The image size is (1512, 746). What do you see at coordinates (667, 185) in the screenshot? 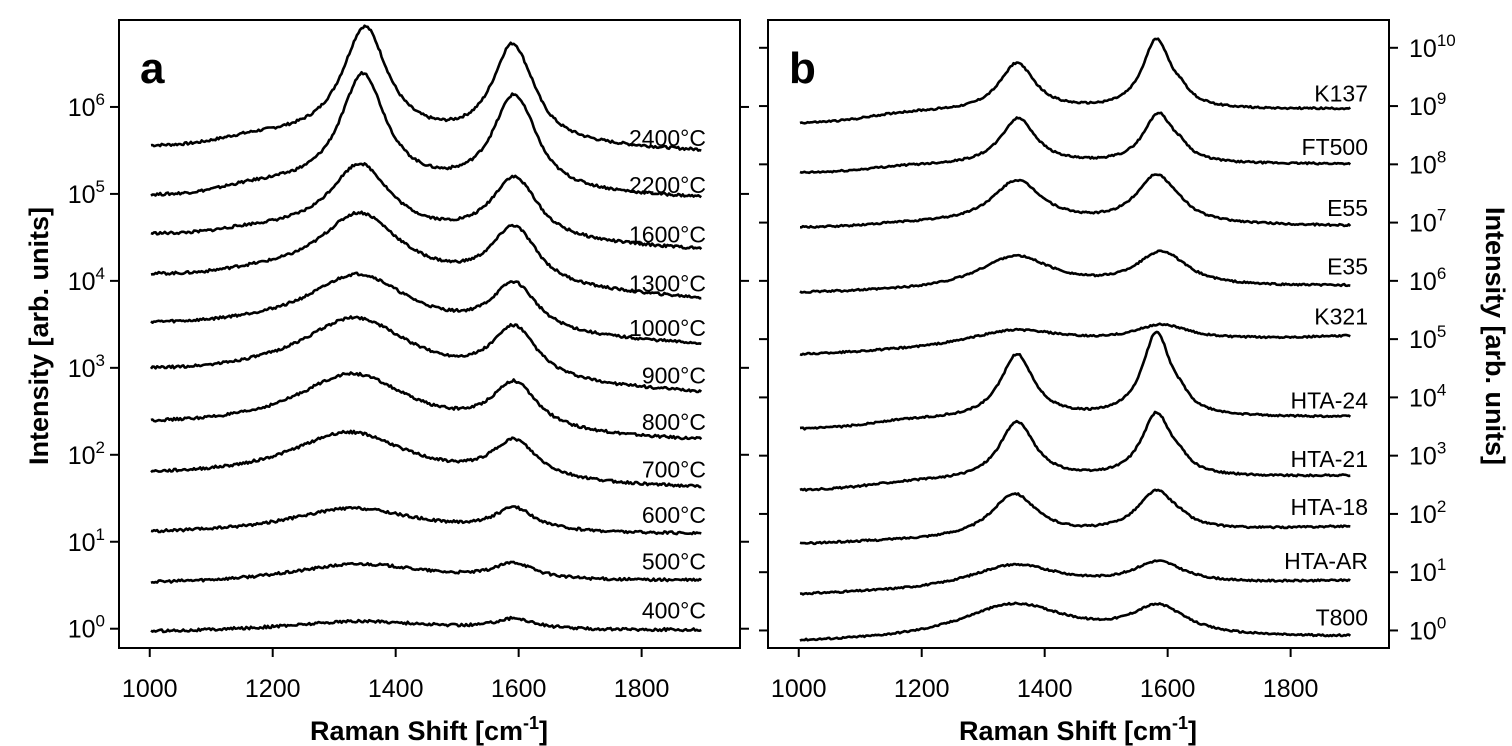
I see `panel-a-series-label: 2200°C` at bounding box center [667, 185].